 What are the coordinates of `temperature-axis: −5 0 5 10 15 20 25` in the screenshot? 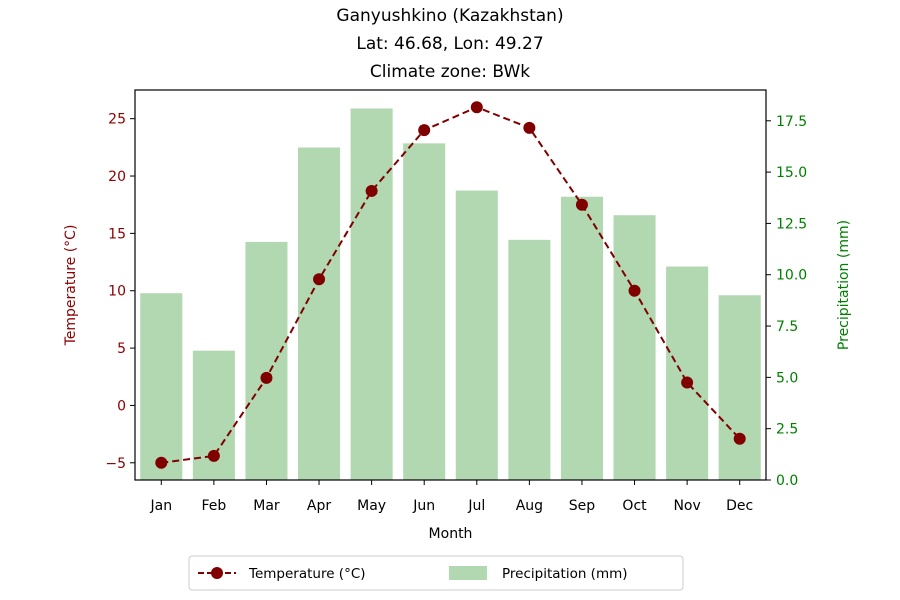 It's located at (120, 292).